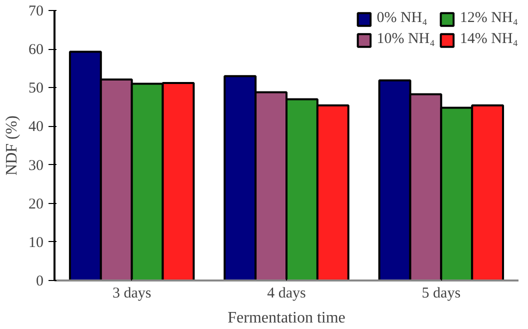 Image resolution: width=528 pixels, height=329 pixels. Describe the element at coordinates (36, 166) in the screenshot. I see `y-tick-label: 30` at that location.